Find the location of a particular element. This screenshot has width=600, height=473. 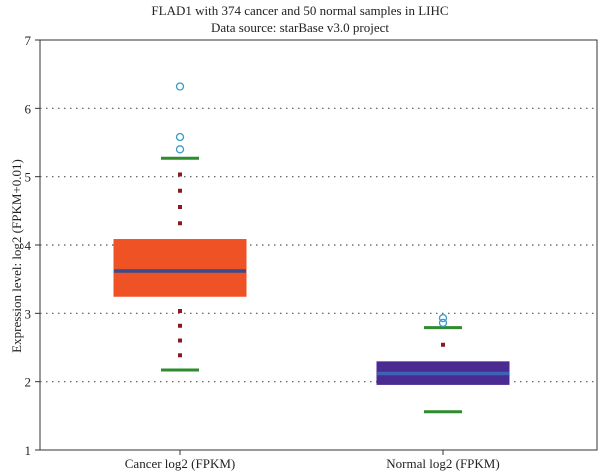

y-tick-label: 5 is located at coordinates (28, 177).